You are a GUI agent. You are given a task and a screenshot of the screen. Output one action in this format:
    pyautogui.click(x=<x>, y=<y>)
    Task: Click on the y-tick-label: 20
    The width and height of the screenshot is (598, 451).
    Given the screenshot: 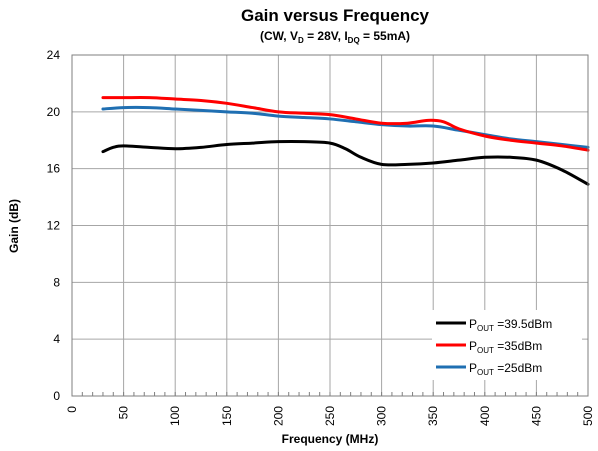 What is the action you would take?
    pyautogui.click(x=54, y=112)
    